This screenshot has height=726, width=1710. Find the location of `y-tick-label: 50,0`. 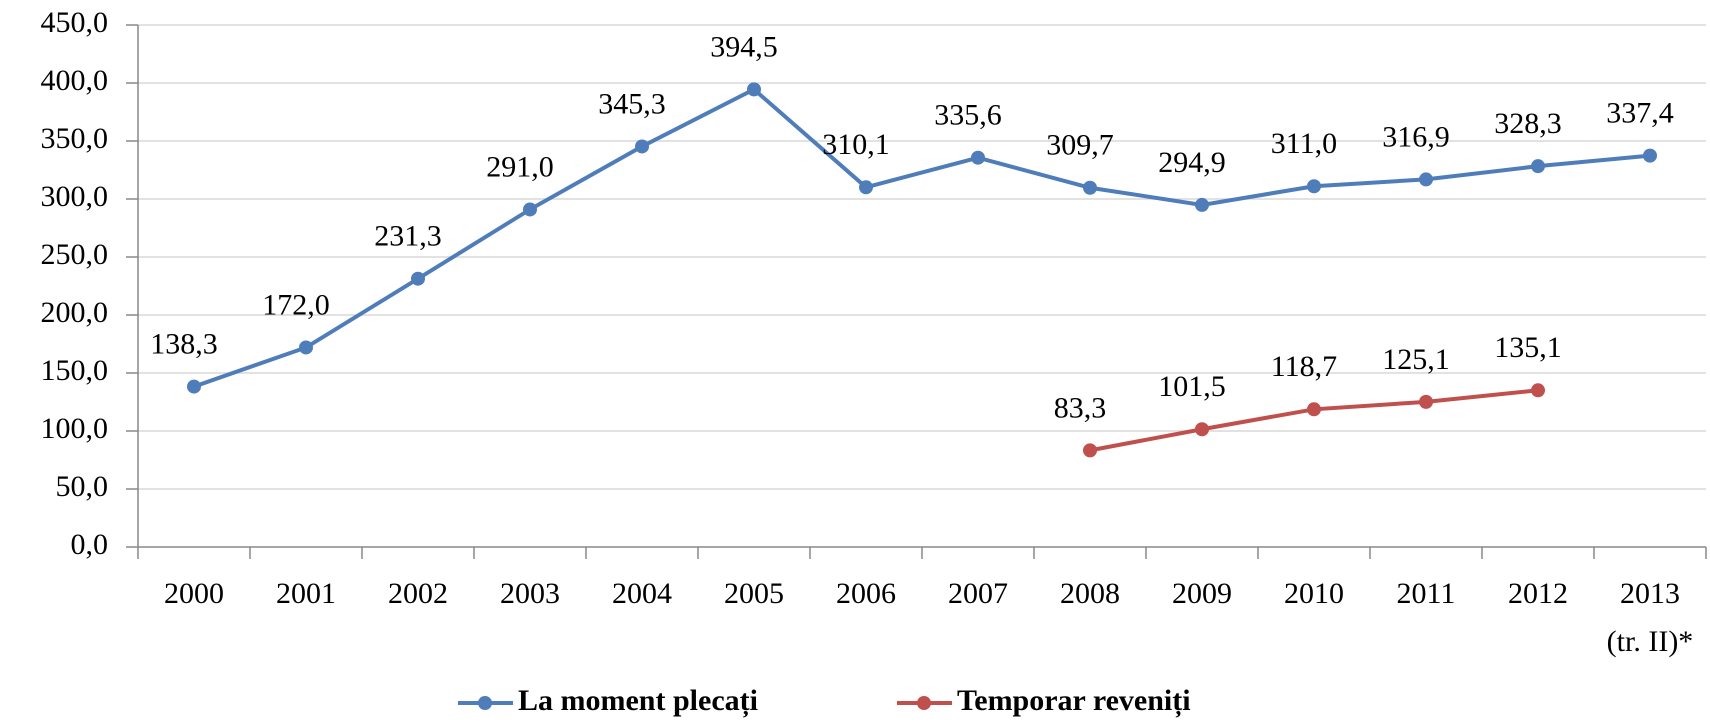

y-tick-label: 50,0 is located at coordinates (82, 486).